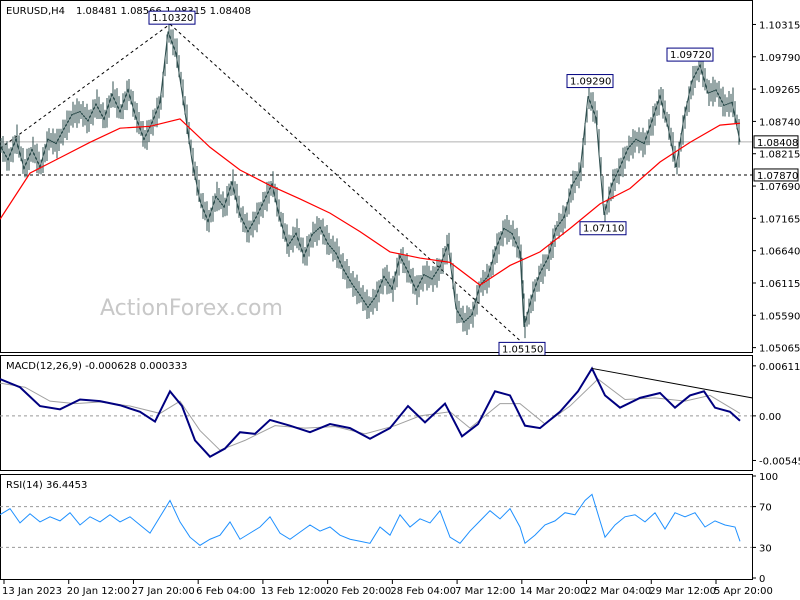 Image resolution: width=800 pixels, height=600 pixels. I want to click on annotation-label: 1.10320, so click(172, 18).